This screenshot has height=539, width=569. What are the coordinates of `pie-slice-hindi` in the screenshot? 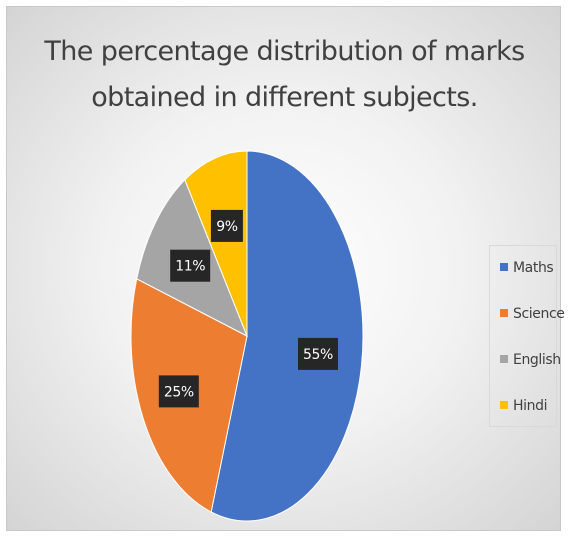 It's located at (216, 243).